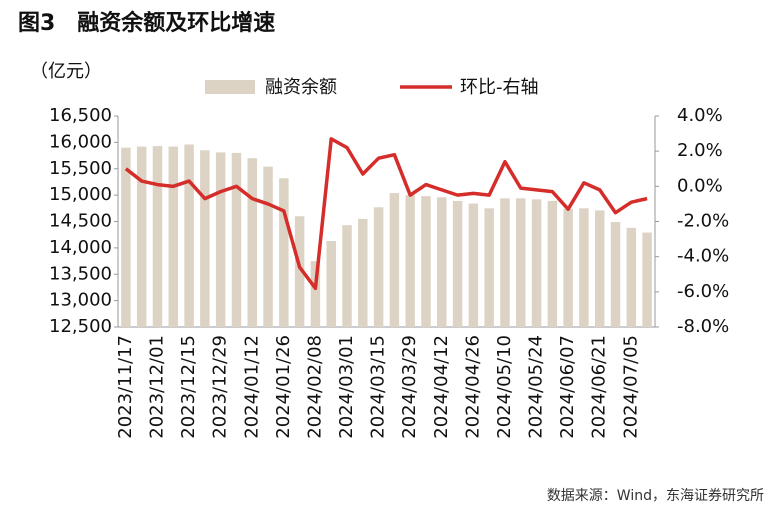 The width and height of the screenshot is (784, 528). What do you see at coordinates (283, 387) in the screenshot?
I see `x-tick-label: 2024/01/26` at bounding box center [283, 387].